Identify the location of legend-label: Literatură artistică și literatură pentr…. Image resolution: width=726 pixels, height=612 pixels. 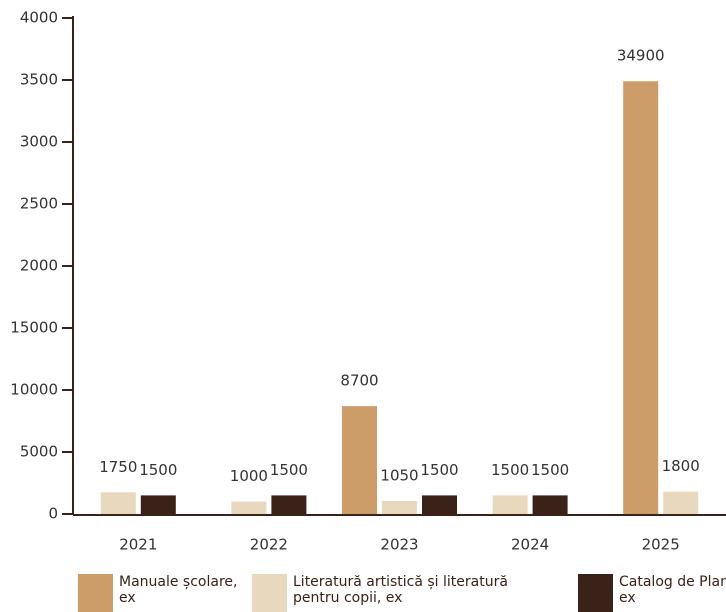
(400, 590).